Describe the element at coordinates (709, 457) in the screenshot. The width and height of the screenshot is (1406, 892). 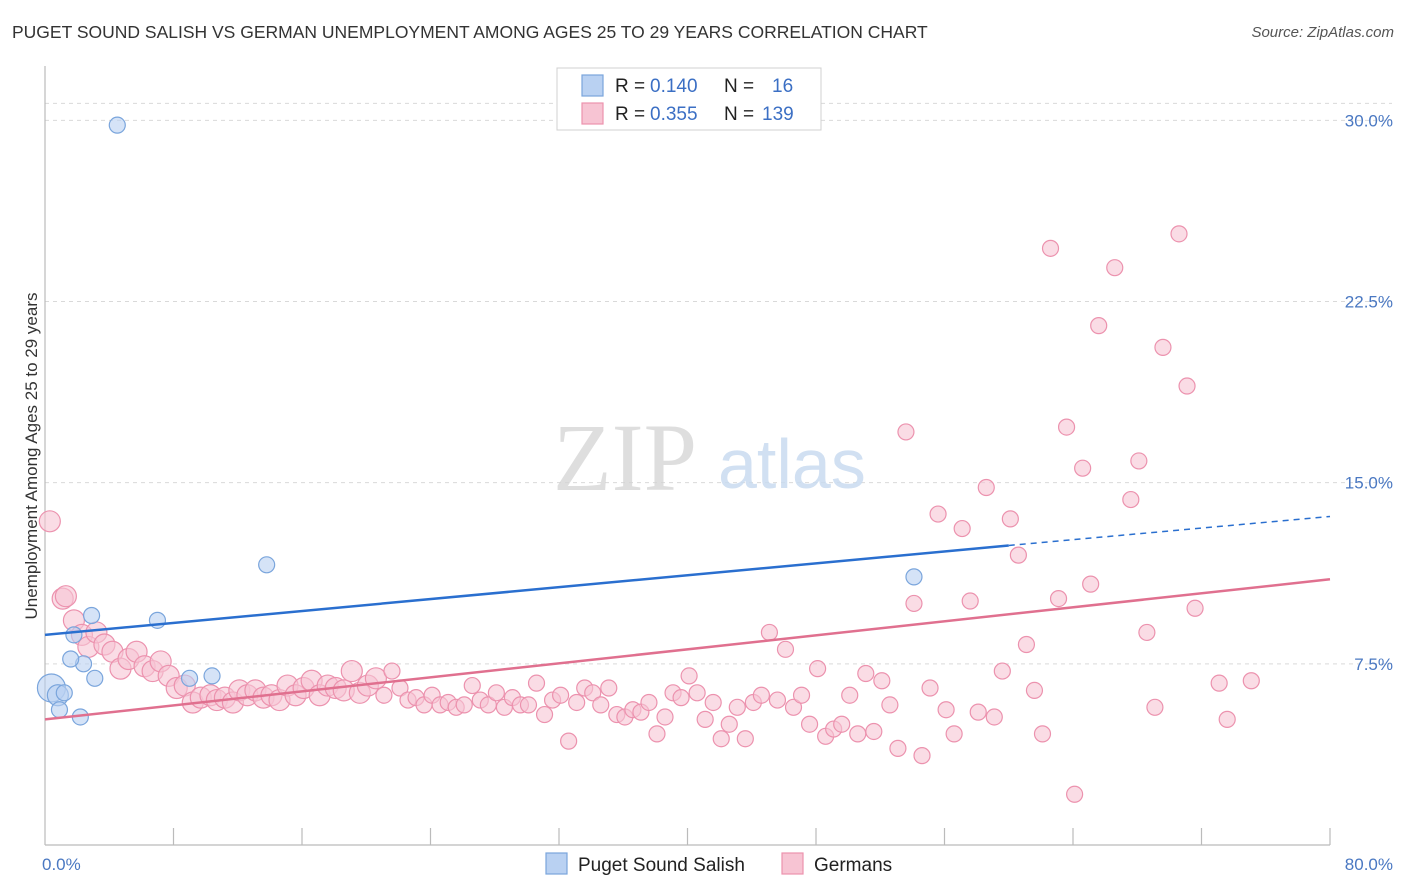
I see `watermark: ZIP atlas` at that location.